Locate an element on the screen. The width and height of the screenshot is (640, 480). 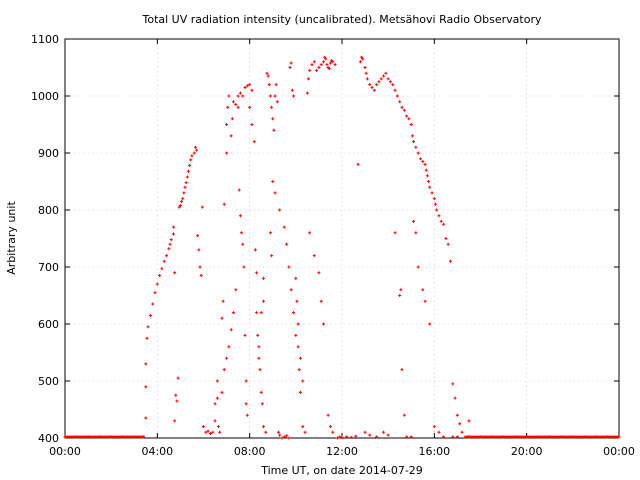
y-tick-label: 500 is located at coordinates (48, 381).